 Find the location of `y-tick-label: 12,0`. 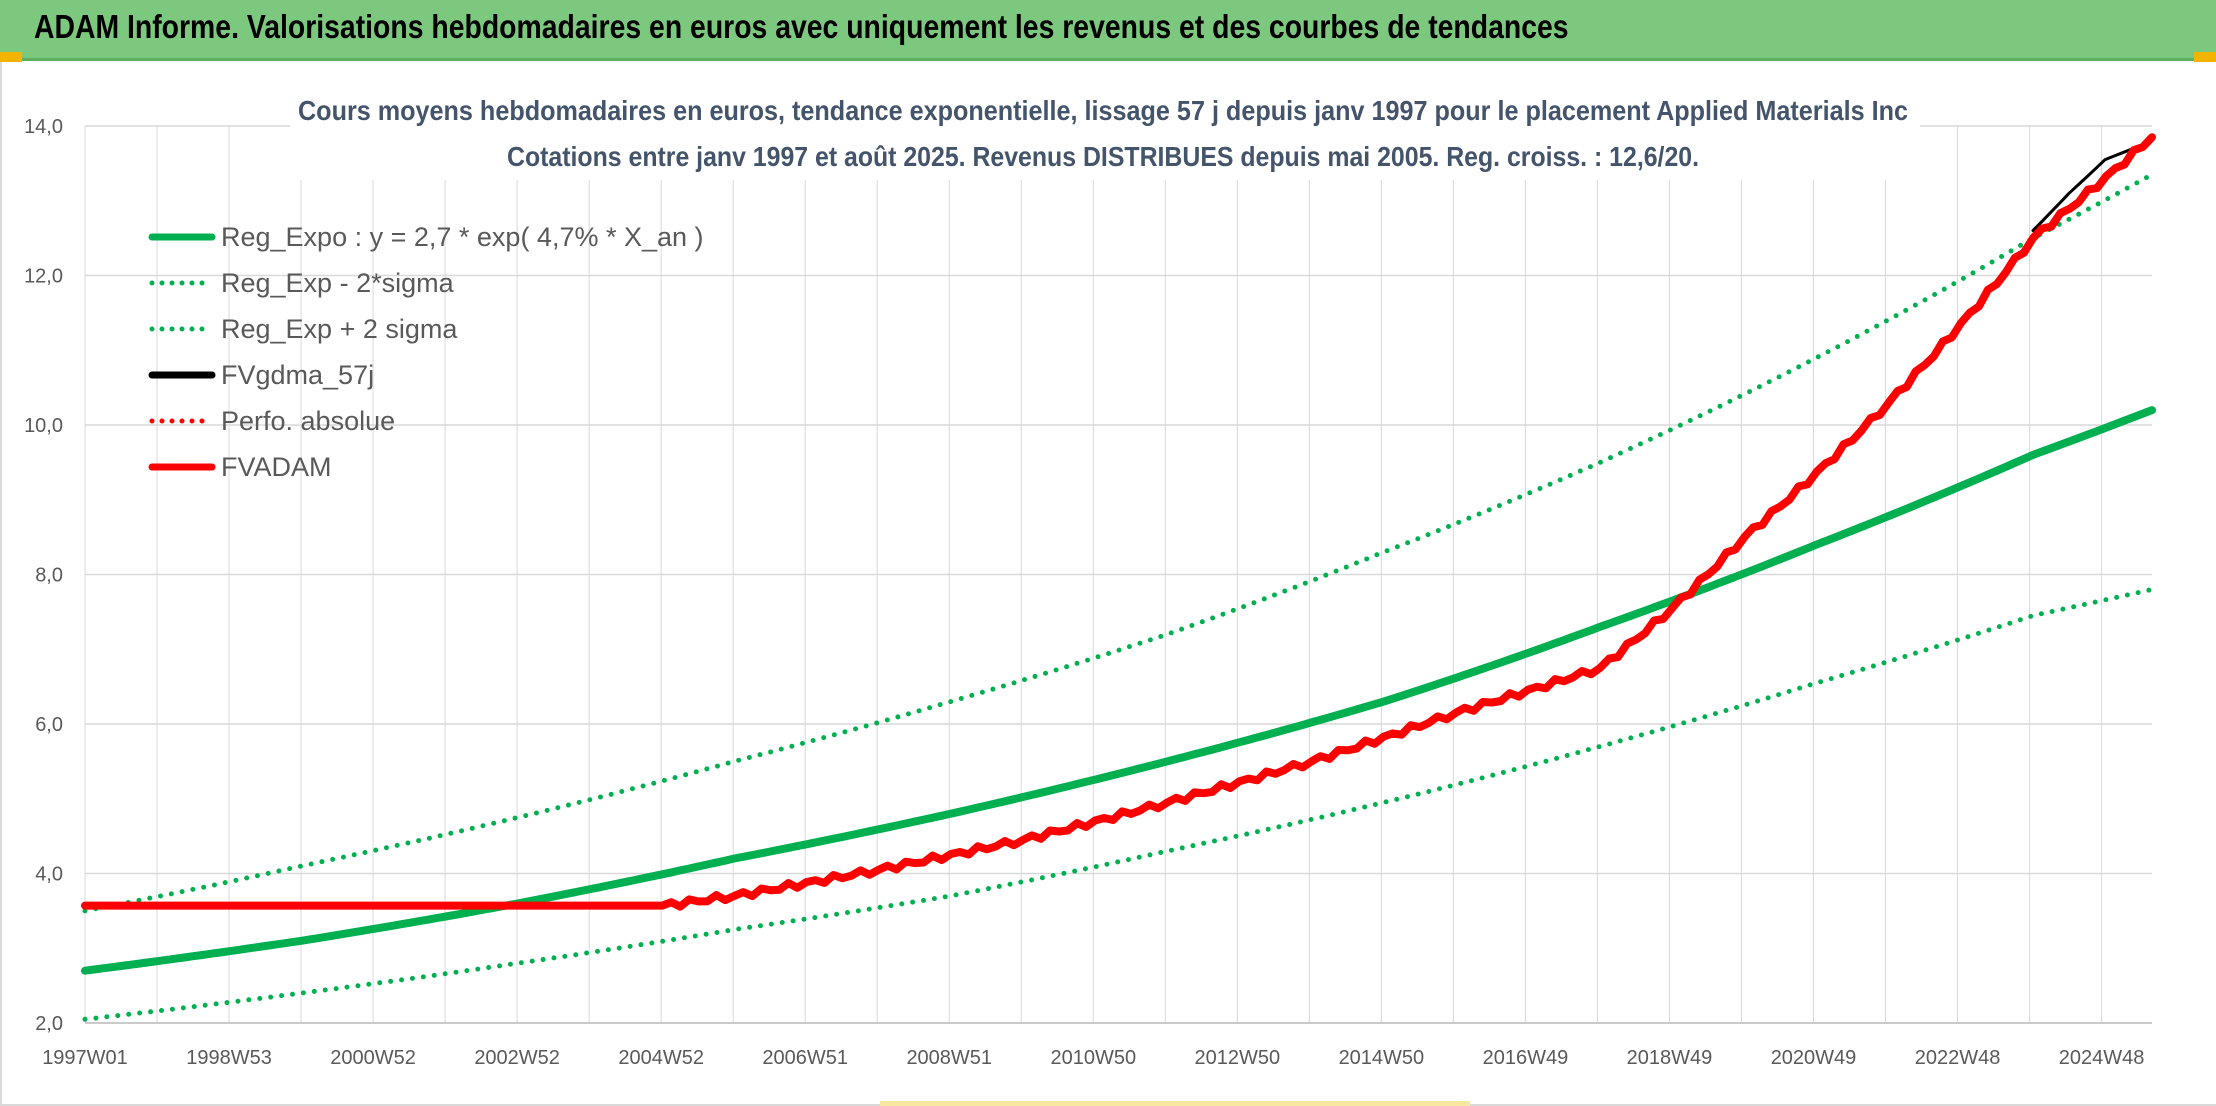

y-tick-label: 12,0 is located at coordinates (43, 277).